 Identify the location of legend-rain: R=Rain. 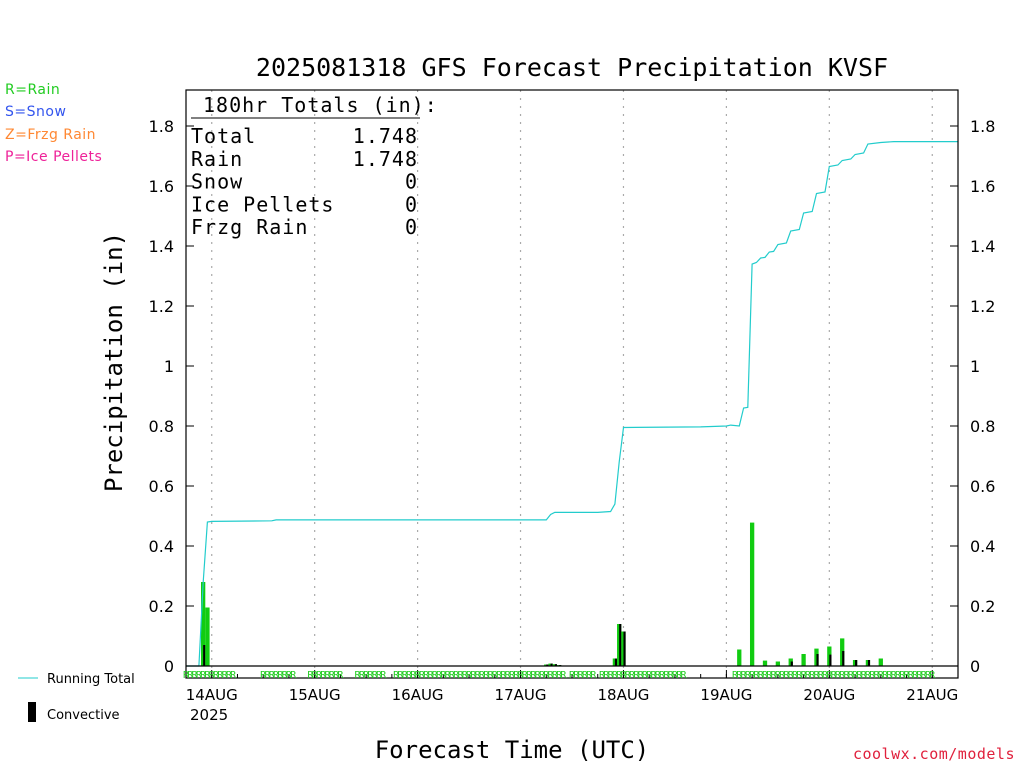
(33, 90).